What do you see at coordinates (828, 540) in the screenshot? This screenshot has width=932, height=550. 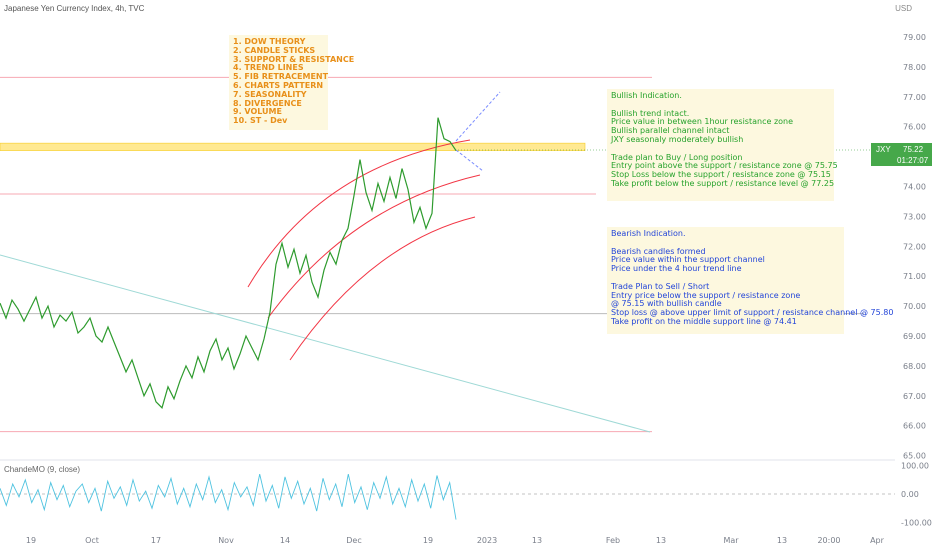 I see `x-tick-label: 20:00` at bounding box center [828, 540].